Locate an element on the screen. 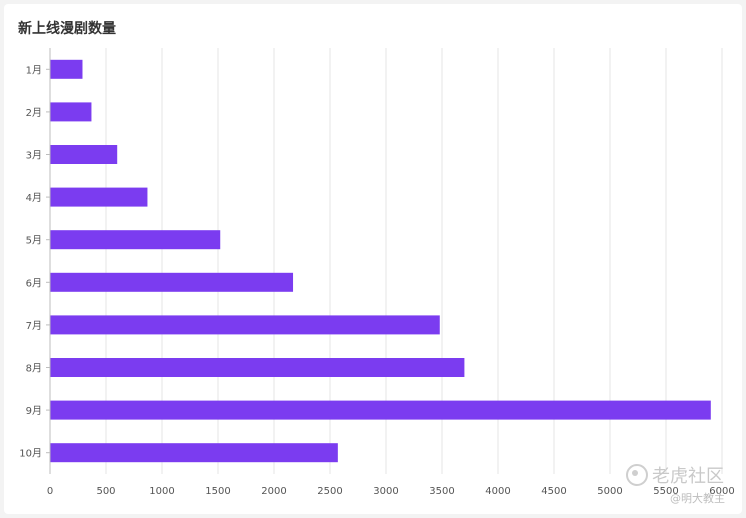 This screenshot has width=746, height=518. y-tick-label: 1月 is located at coordinates (34, 70).